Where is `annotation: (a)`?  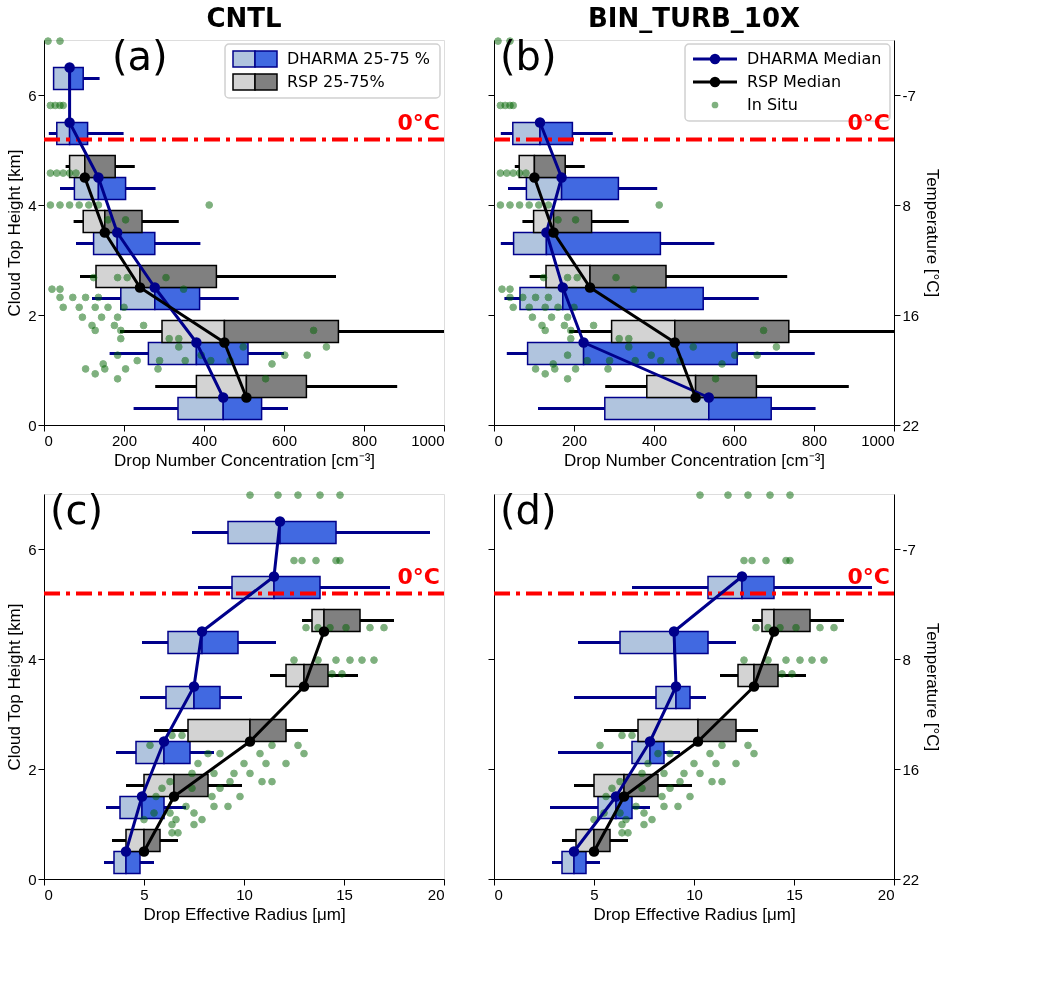 annotation: (a) is located at coordinates (140, 56).